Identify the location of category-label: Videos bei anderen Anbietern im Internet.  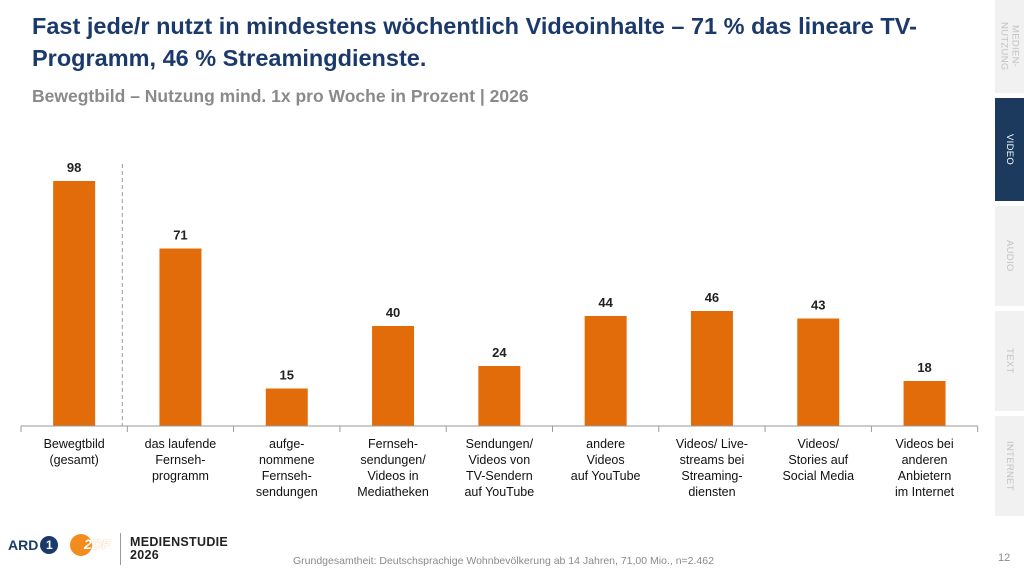
(925, 468).